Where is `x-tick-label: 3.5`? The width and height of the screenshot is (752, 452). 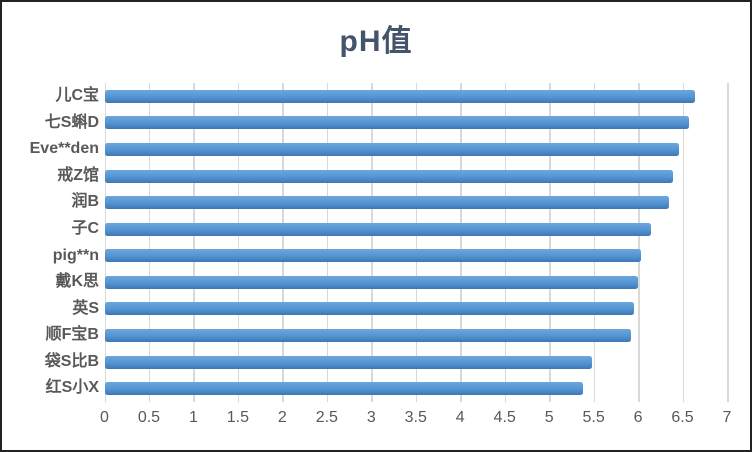 x-tick-label: 3.5 is located at coordinates (415, 417).